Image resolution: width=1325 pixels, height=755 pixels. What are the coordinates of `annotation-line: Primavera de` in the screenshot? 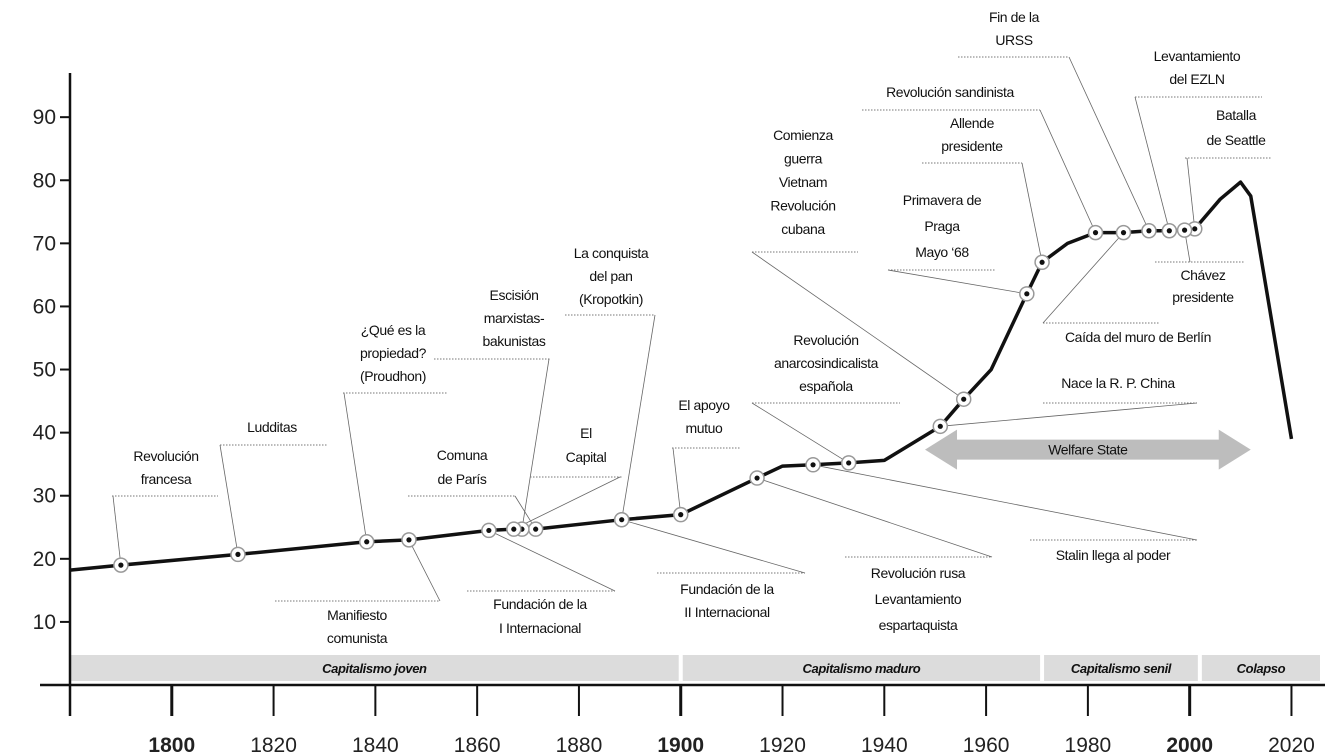 It's located at (942, 200).